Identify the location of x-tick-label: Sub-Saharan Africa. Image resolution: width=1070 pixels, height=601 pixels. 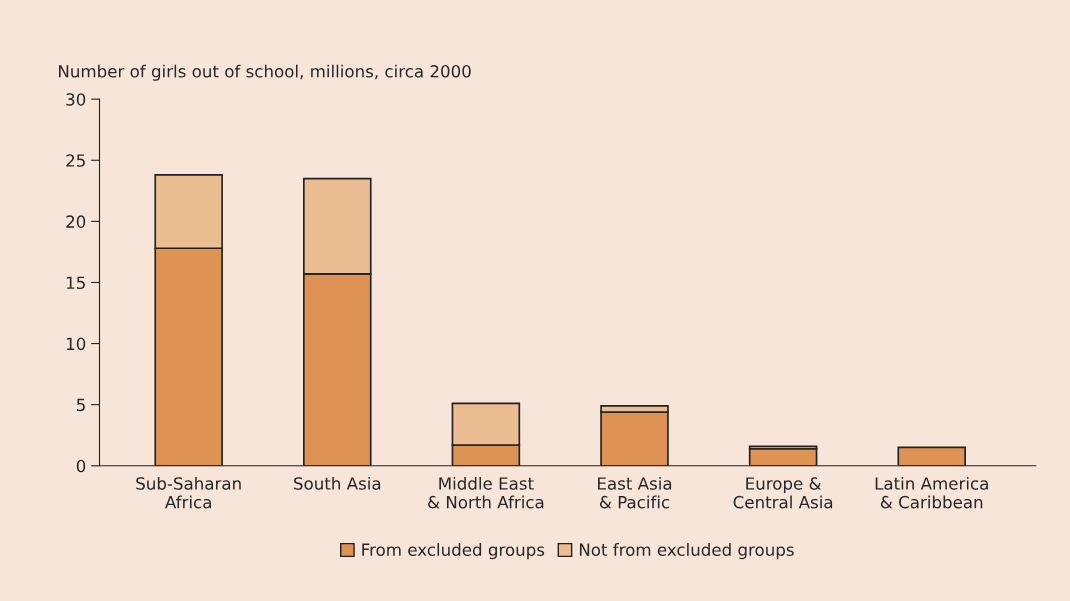
(188, 492).